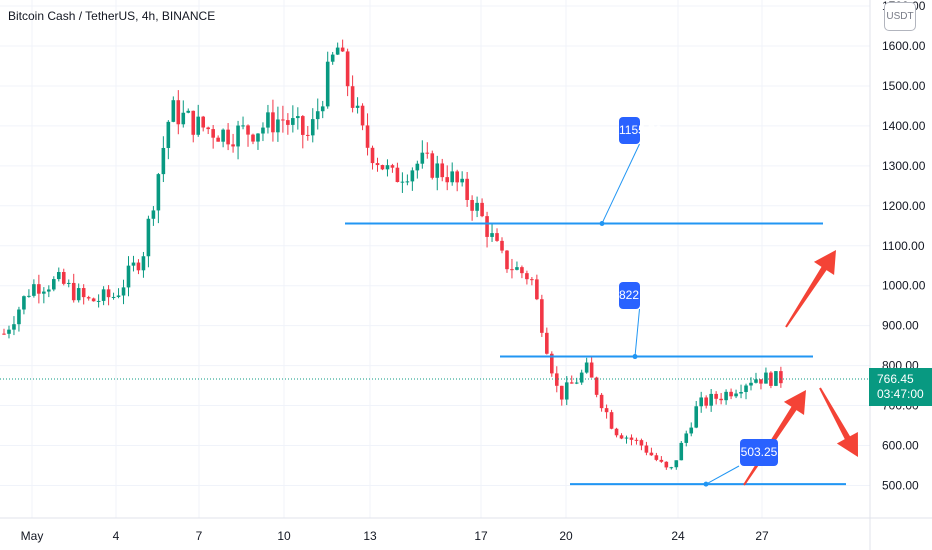 The image size is (932, 550). What do you see at coordinates (370, 536) in the screenshot?
I see `x-tick-label: 13` at bounding box center [370, 536].